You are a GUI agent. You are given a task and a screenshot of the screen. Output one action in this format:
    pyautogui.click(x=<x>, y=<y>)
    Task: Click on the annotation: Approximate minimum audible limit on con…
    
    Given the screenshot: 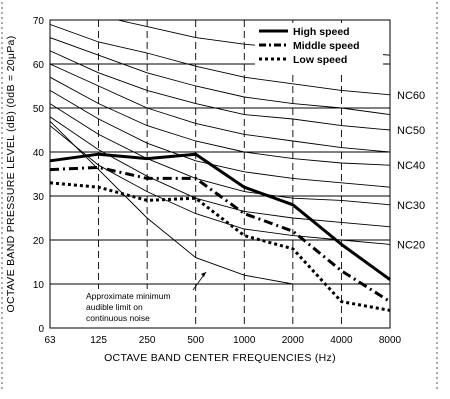 What is the action you would take?
    pyautogui.click(x=145, y=298)
    